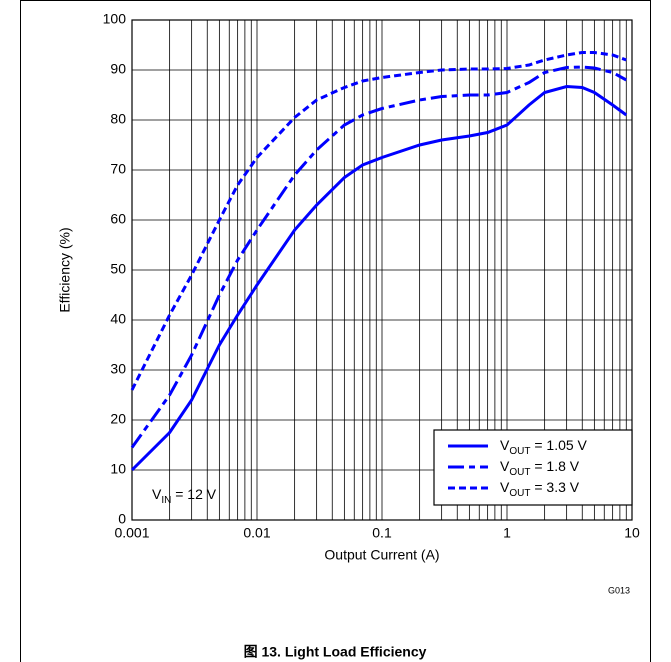 The height and width of the screenshot is (662, 671). Describe the element at coordinates (118, 419) in the screenshot. I see `y-tick-label: 20` at that location.